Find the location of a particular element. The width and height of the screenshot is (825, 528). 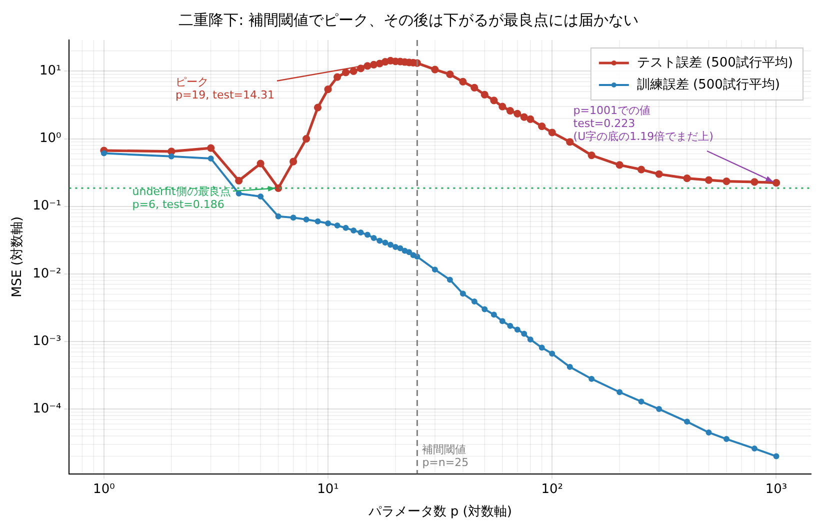

x-tick-label: 10⁰ is located at coordinates (104, 489).